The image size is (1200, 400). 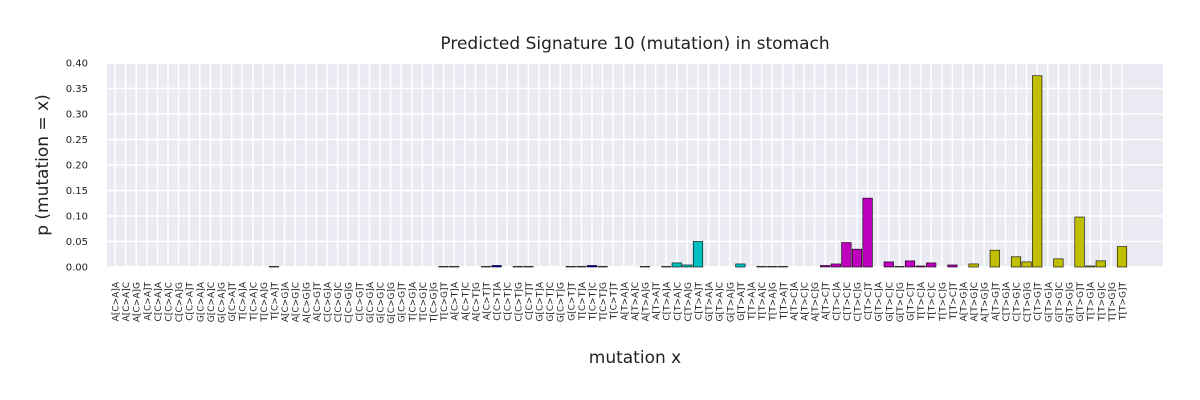 I want to click on x-tick-label: C[C>A]G, so click(x=180, y=302).